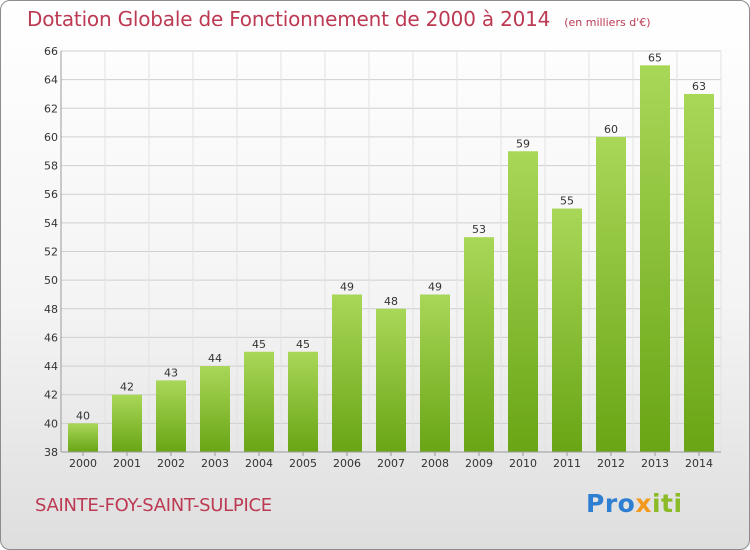 The image size is (750, 550). Describe the element at coordinates (51, 223) in the screenshot. I see `y-tick-label: 54` at that location.